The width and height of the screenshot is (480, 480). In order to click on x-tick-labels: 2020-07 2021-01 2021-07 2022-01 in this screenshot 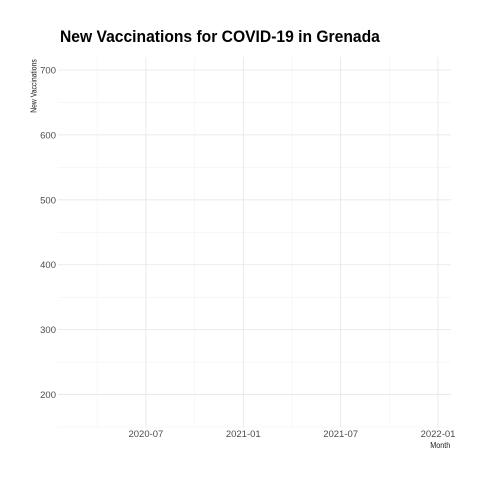, I will do `click(291, 434)`.